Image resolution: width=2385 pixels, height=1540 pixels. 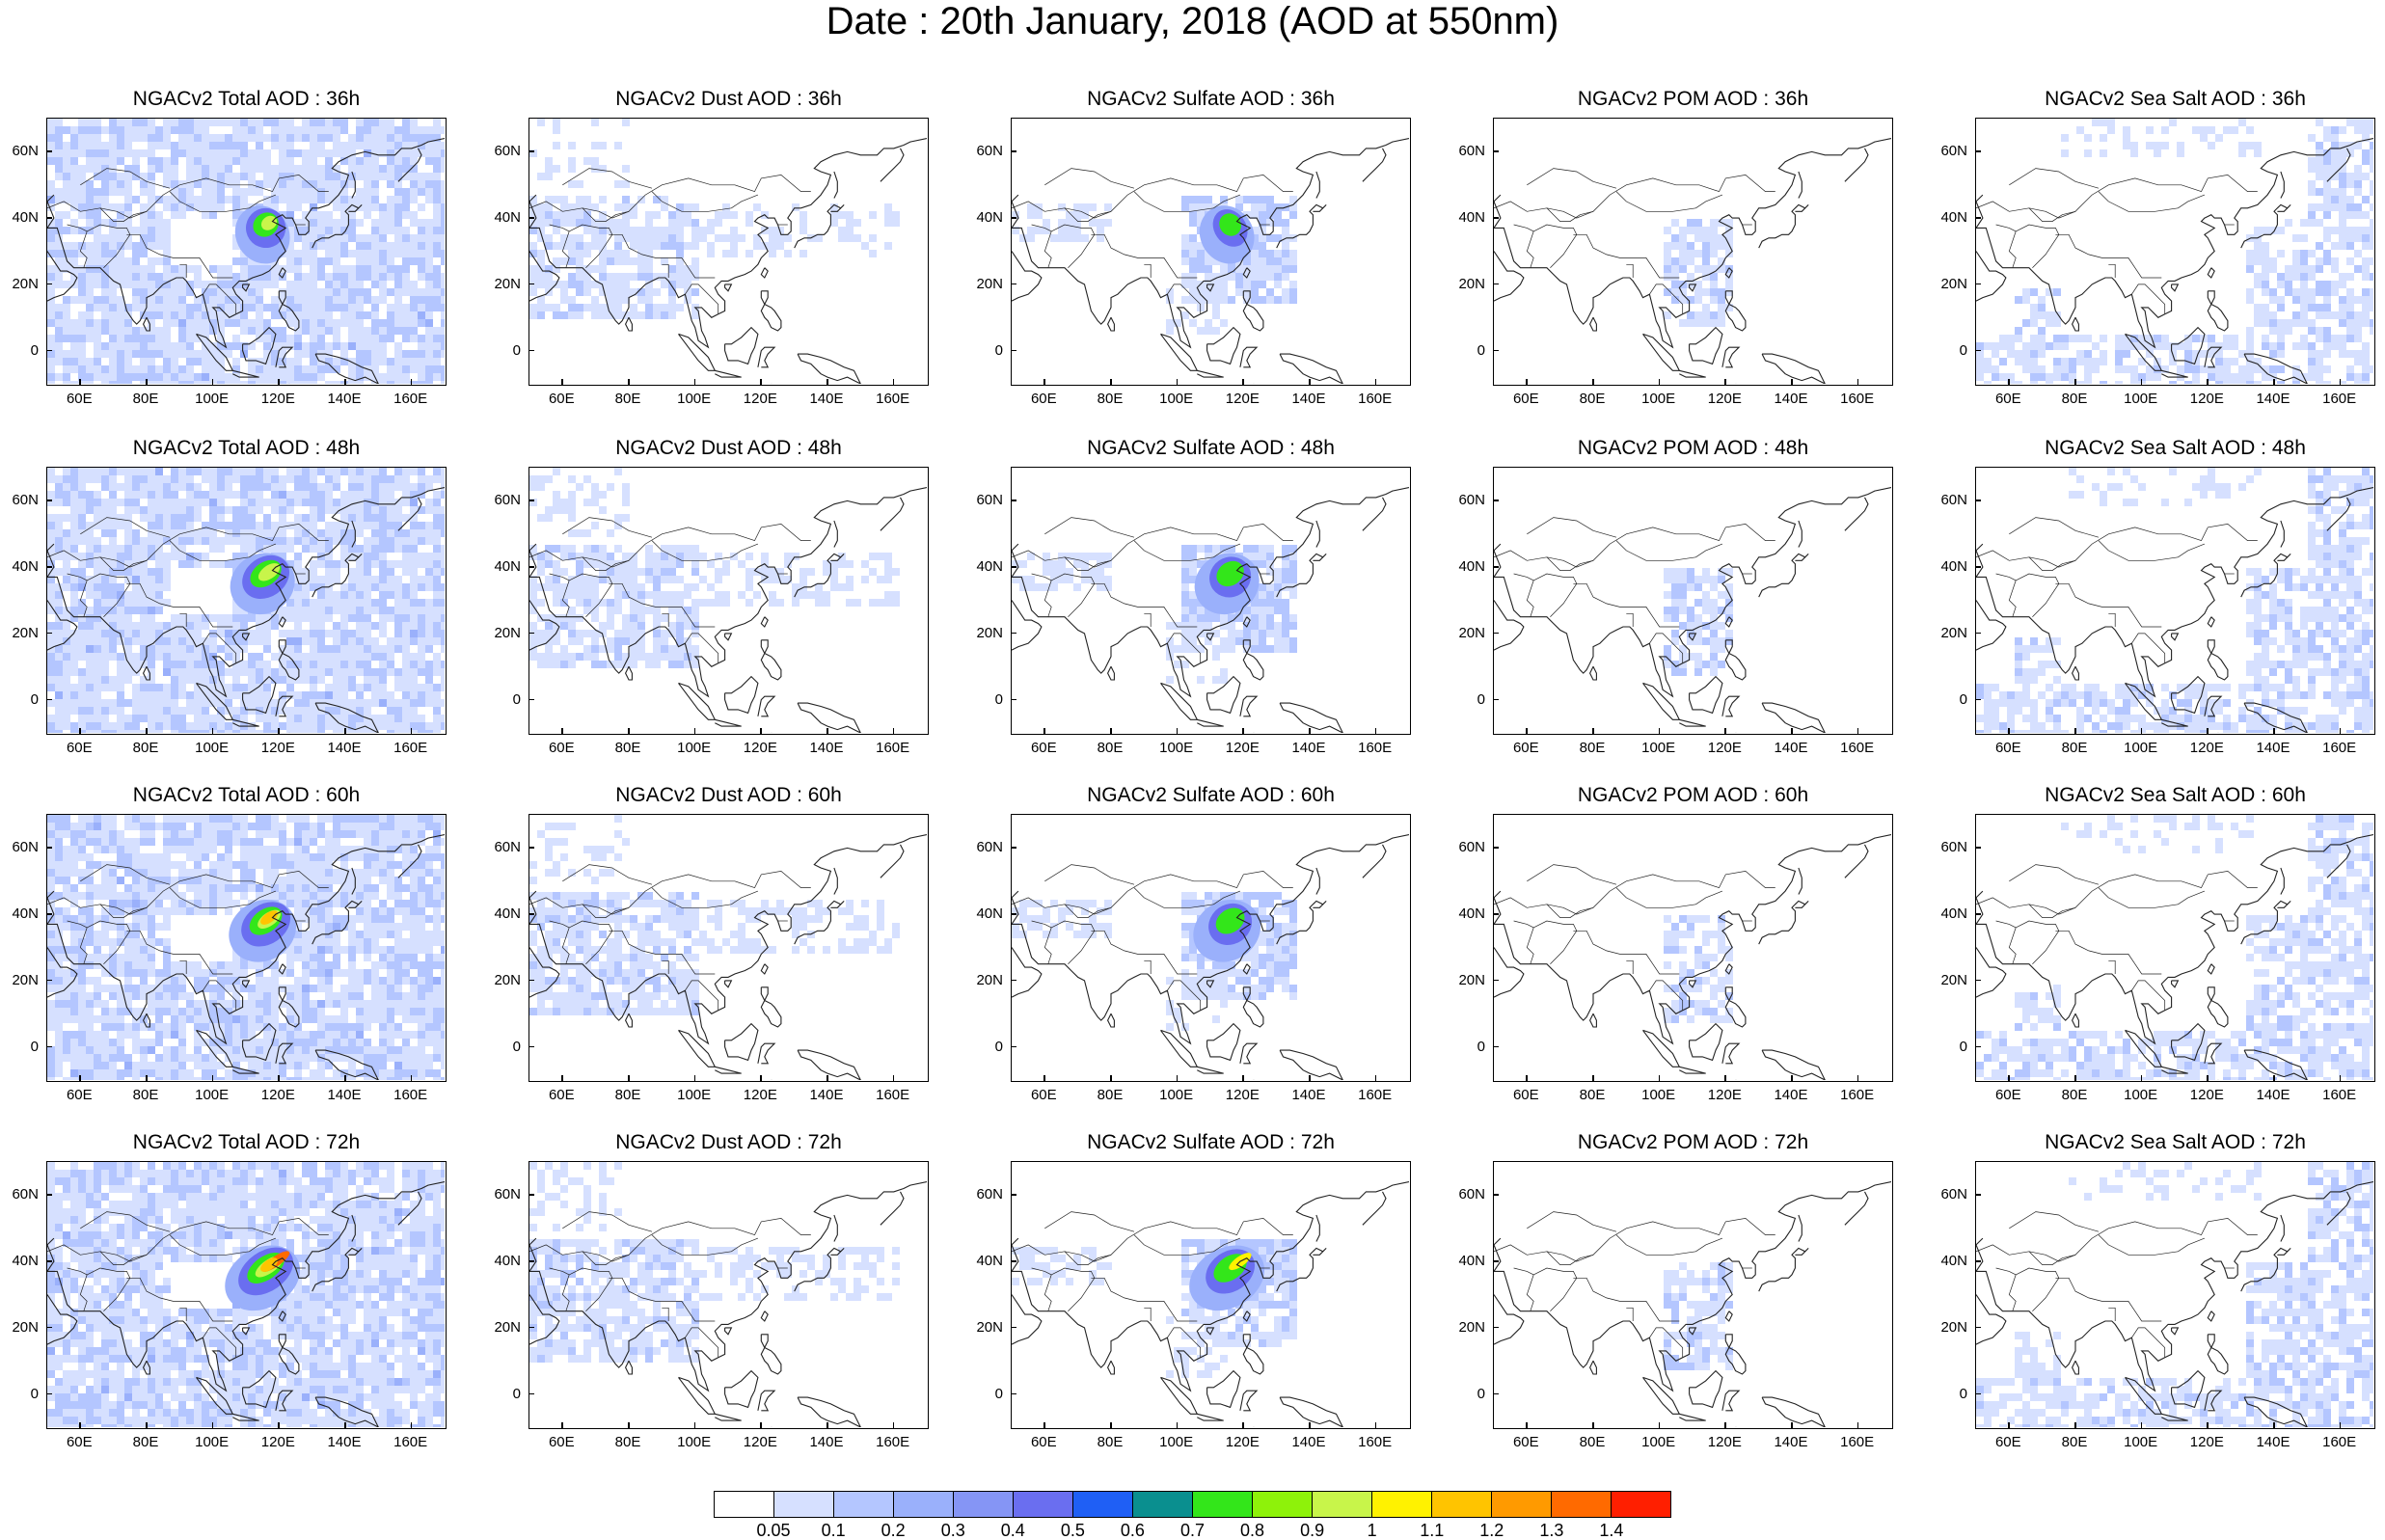 What do you see at coordinates (728, 601) in the screenshot?
I see `map-frame` at bounding box center [728, 601].